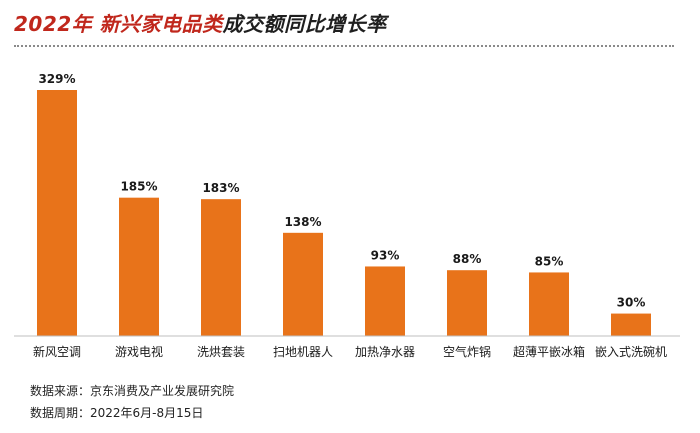 The width and height of the screenshot is (700, 433). What do you see at coordinates (132, 391) in the screenshot?
I see `data-source-note: 数据来源：京东消费及产业发展研究院` at bounding box center [132, 391].